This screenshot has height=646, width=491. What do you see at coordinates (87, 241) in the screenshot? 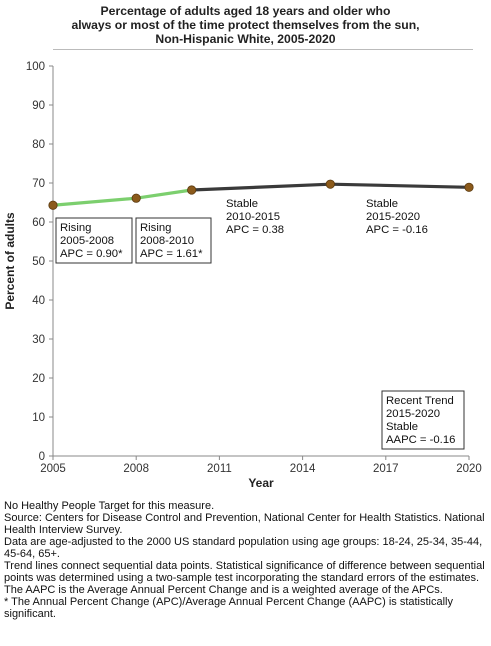
I see `annotation-text: 2005-2008` at bounding box center [87, 241].